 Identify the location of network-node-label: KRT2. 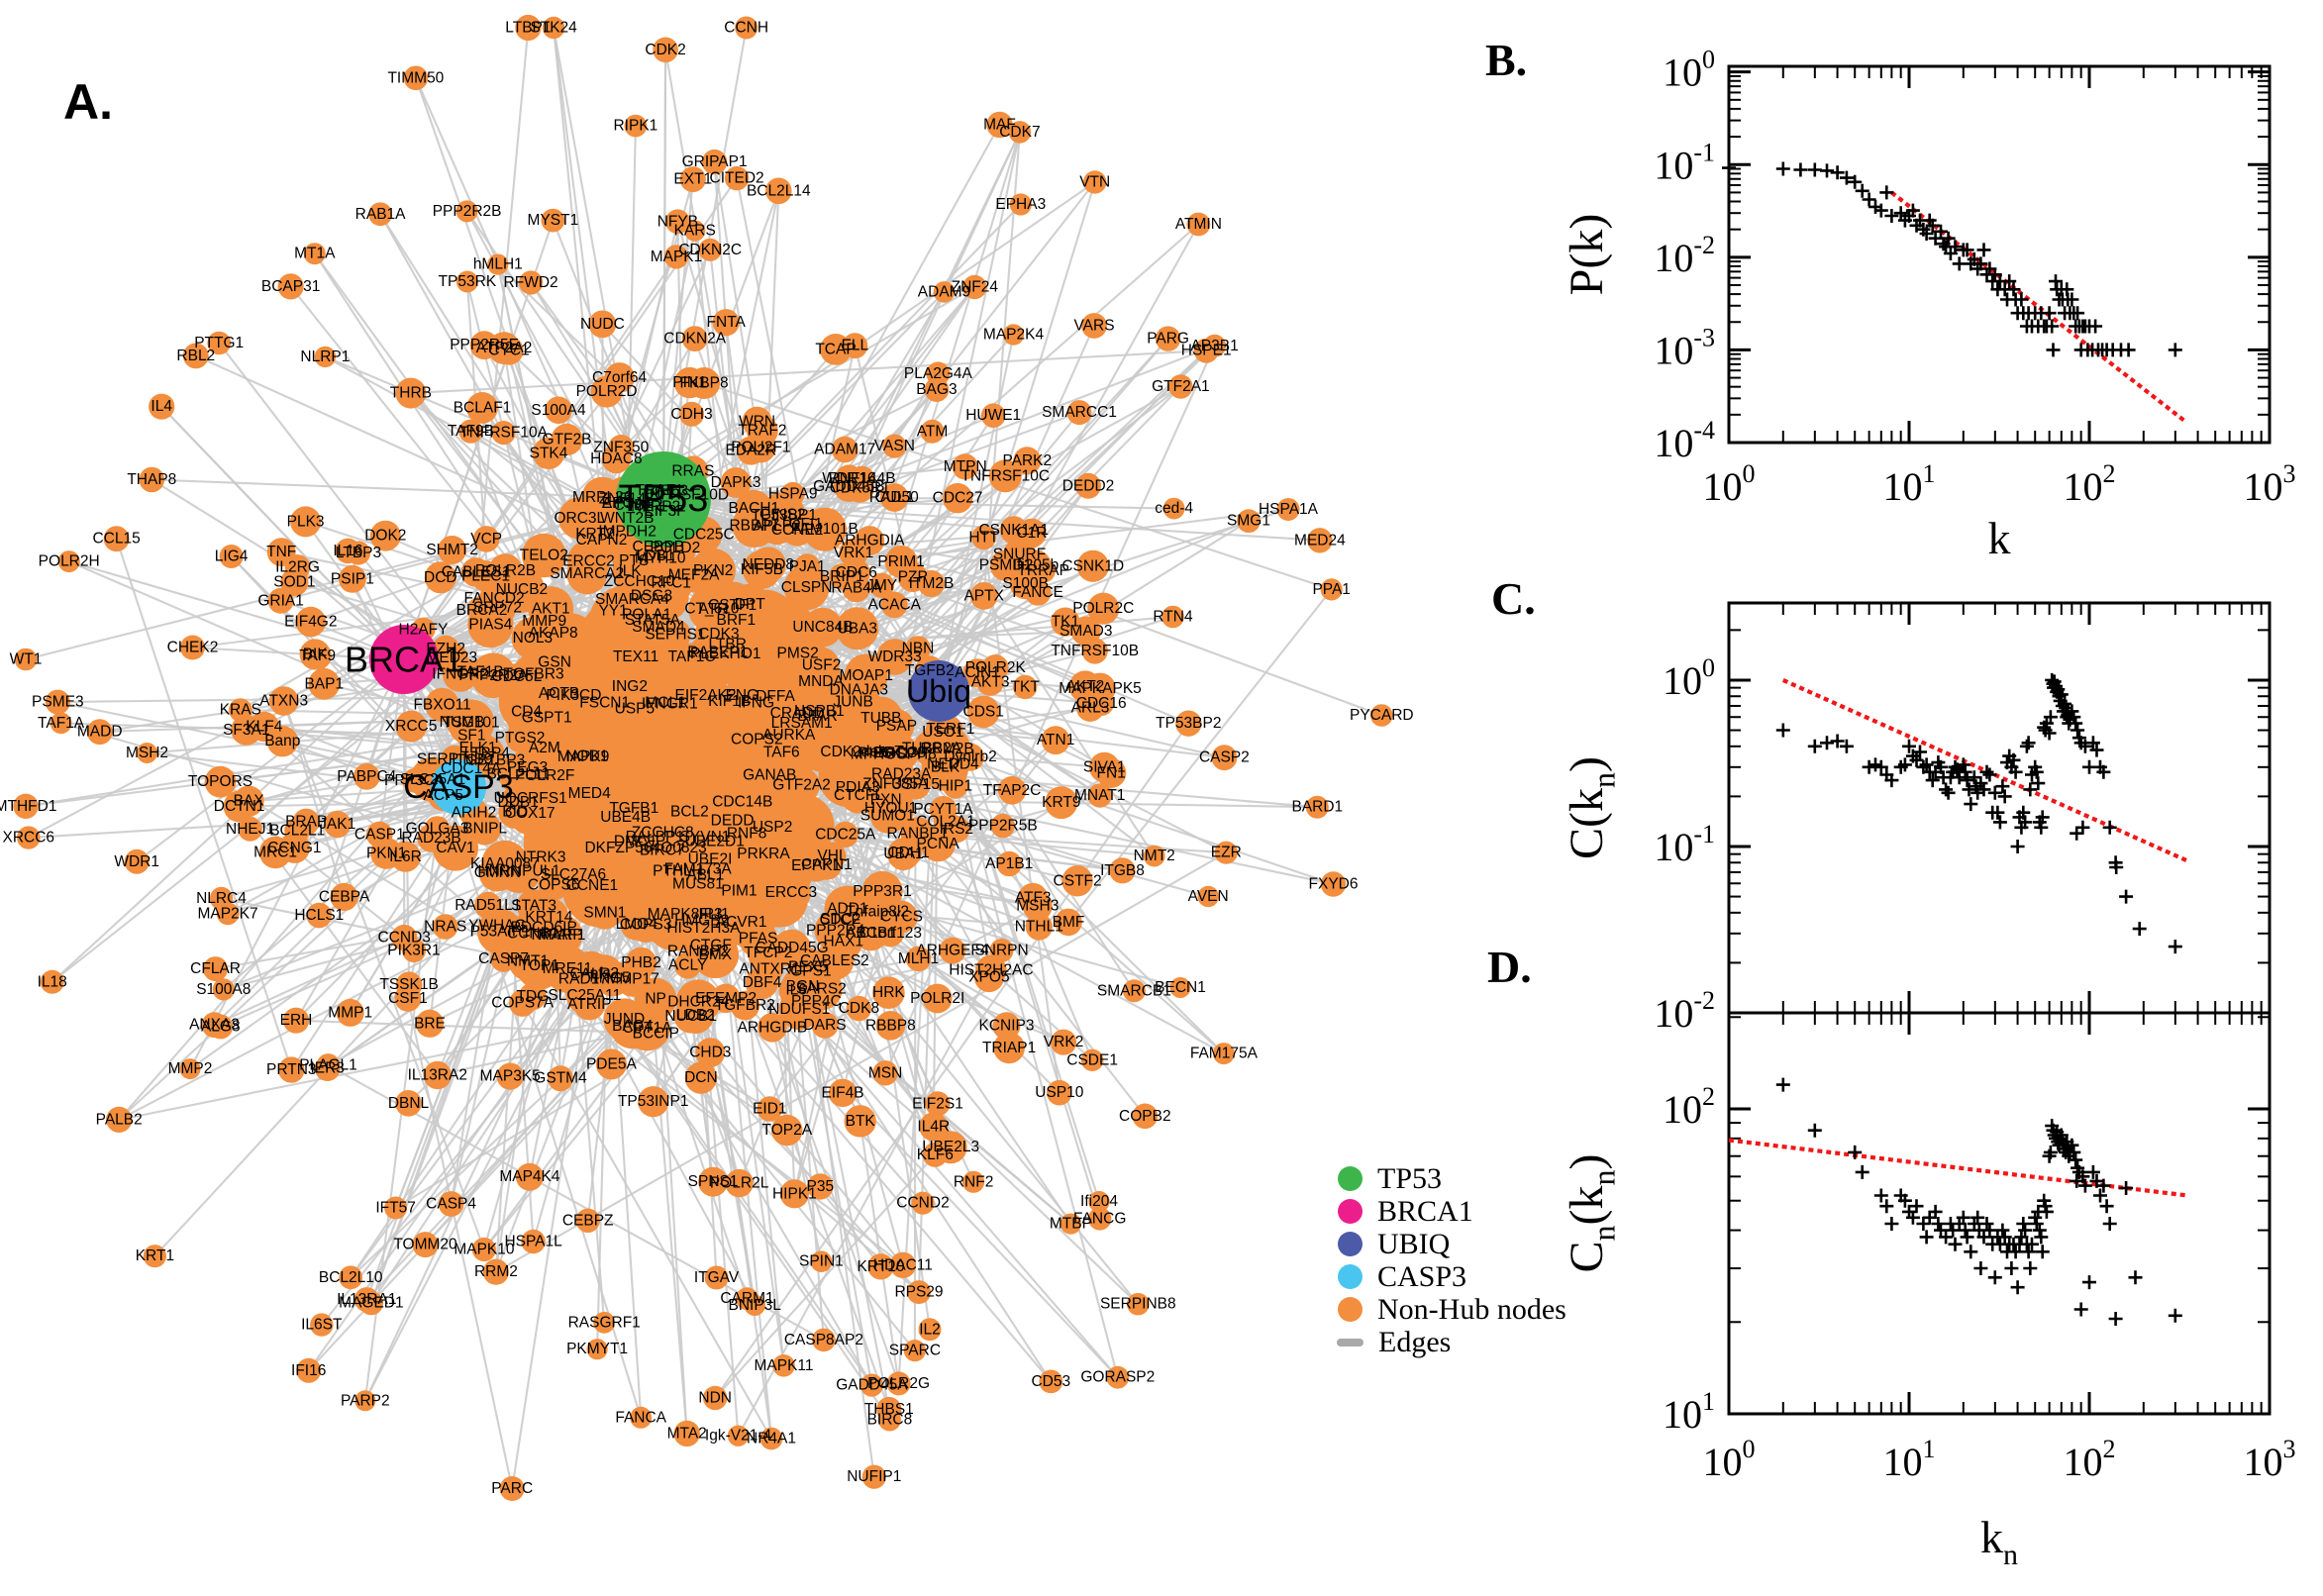
(594, 534).